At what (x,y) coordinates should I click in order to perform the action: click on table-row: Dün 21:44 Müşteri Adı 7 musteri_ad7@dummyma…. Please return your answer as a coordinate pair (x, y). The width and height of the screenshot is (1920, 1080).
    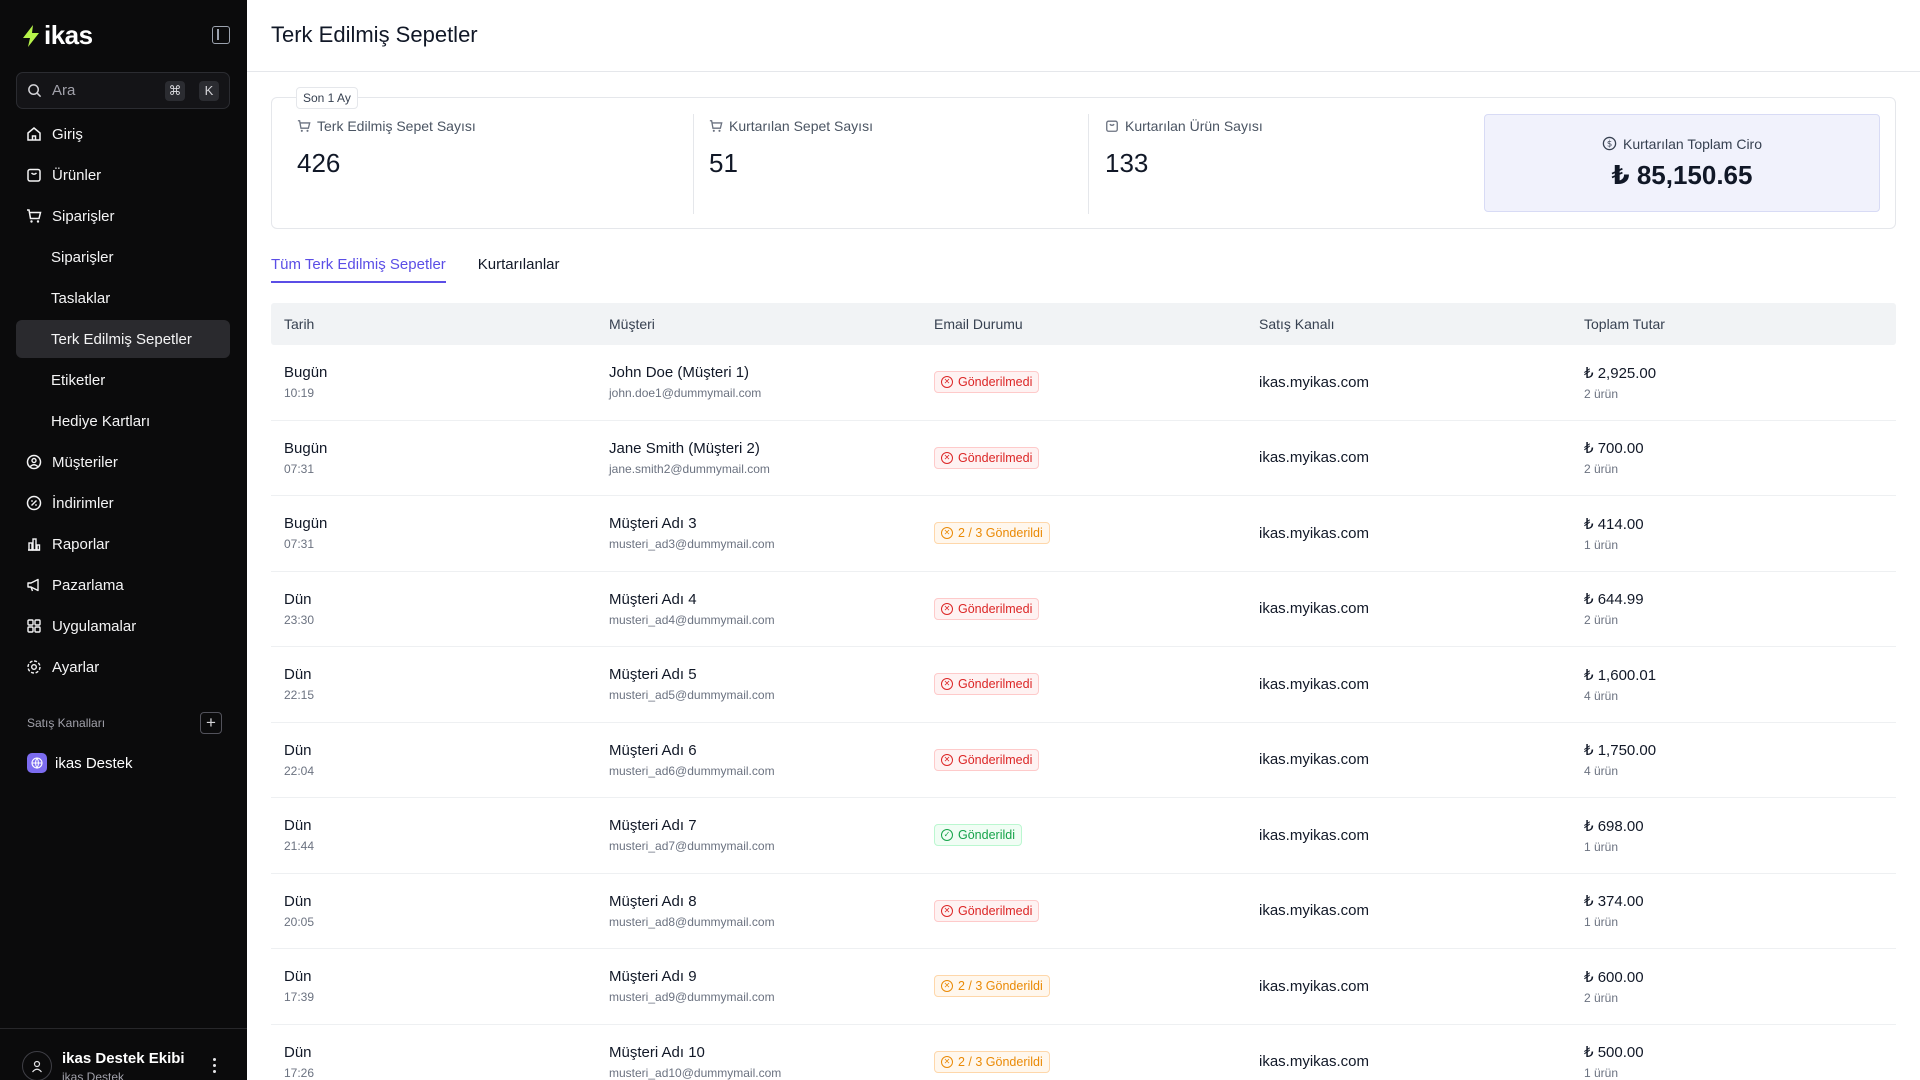
    Looking at the image, I should click on (1083, 836).